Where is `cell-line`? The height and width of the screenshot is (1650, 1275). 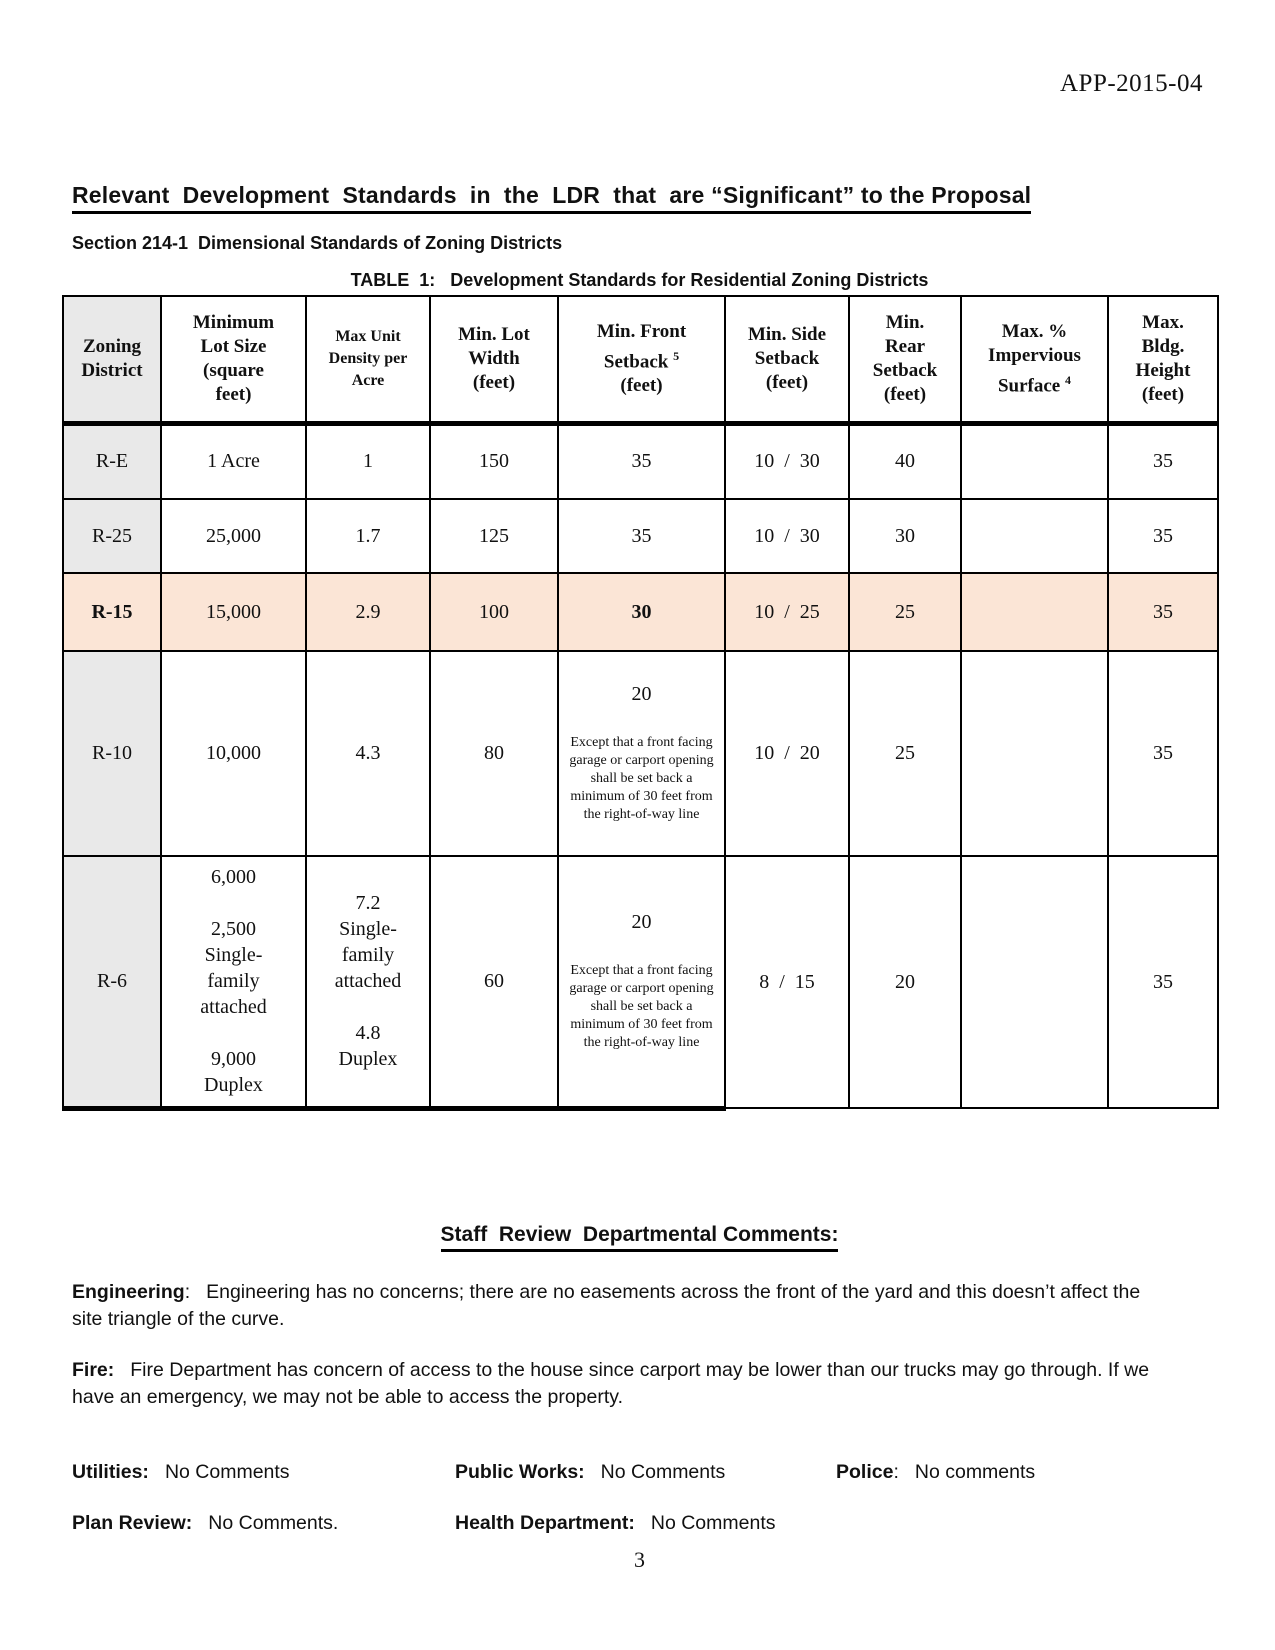
cell-line is located at coordinates (233, 1033).